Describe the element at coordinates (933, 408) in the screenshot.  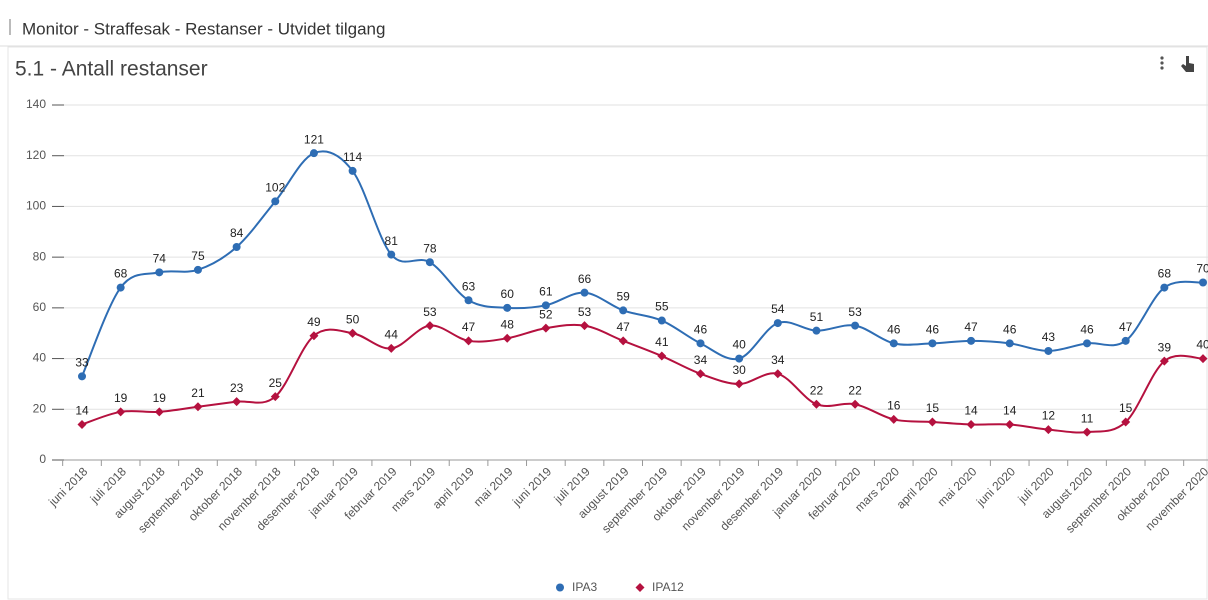
I see `data-label: 15` at that location.